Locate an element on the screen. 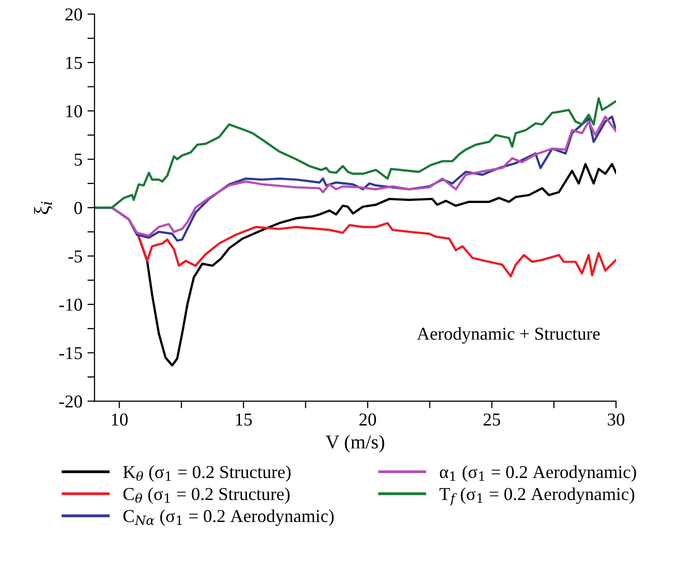 The image size is (700, 565). x-tick-label: 25 is located at coordinates (492, 420).